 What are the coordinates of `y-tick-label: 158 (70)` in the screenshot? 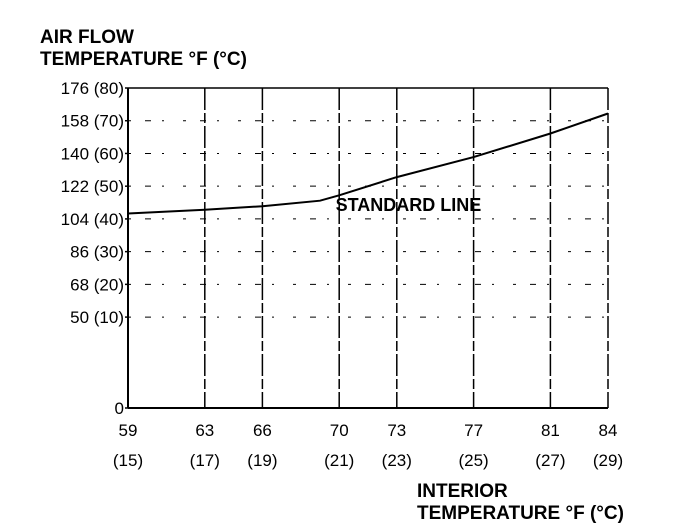 It's located at (92, 121).